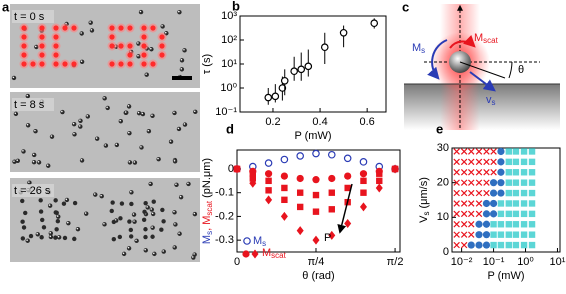 The height and width of the screenshot is (294, 566). Describe the element at coordinates (229, 64) in the screenshot. I see `y-tick-label: 10¹` at that location.